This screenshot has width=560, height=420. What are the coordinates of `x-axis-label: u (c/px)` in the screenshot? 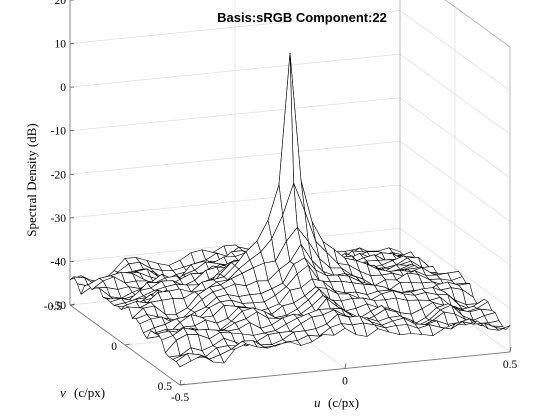 It's located at (336, 402).